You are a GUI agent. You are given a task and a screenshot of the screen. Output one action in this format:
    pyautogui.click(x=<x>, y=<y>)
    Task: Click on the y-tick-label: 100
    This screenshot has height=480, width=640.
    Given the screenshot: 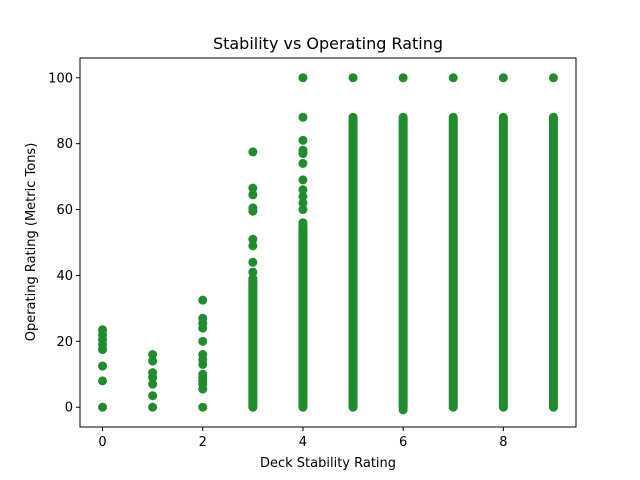 What is the action you would take?
    pyautogui.click(x=60, y=78)
    